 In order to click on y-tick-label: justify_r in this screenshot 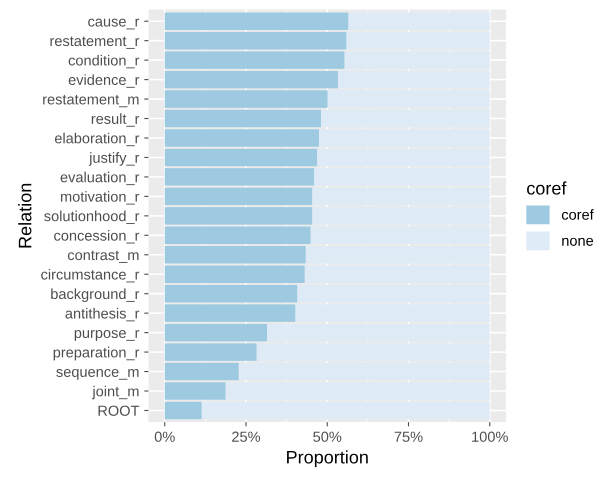, I will do `click(114, 159)`.